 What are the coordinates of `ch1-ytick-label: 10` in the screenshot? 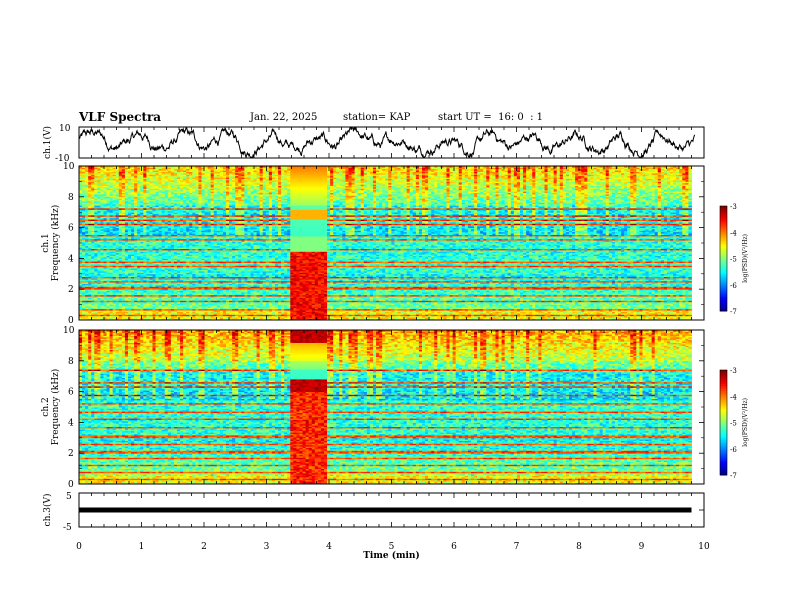 It's located at (65, 129).